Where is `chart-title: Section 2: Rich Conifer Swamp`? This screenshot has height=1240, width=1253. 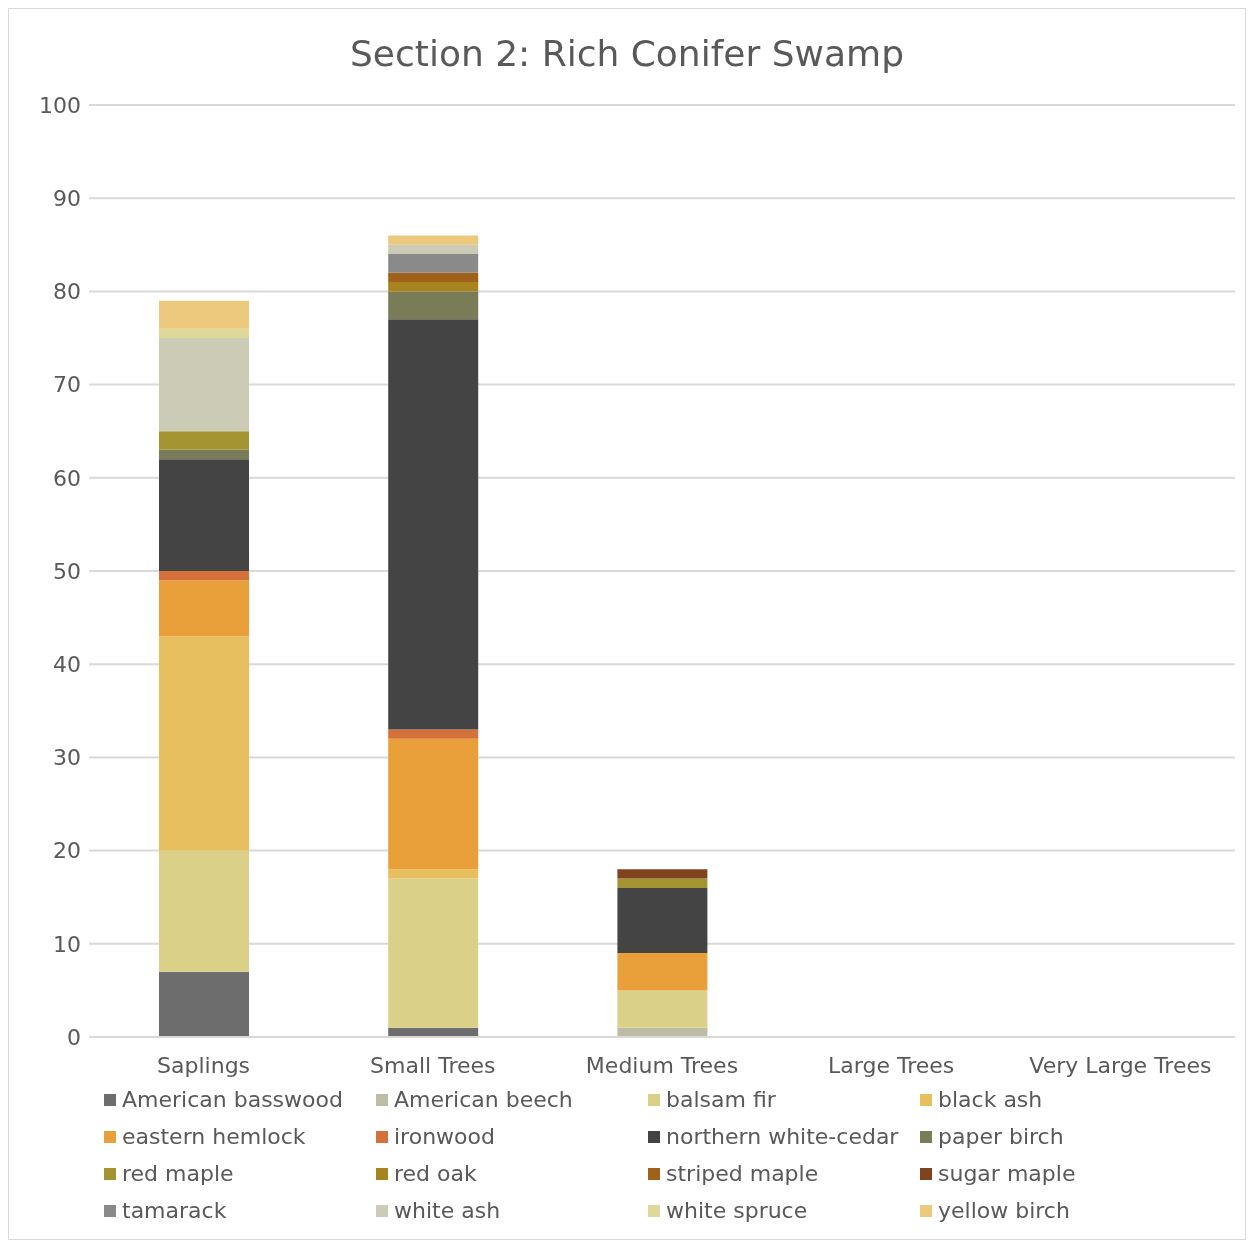
chart-title: Section 2: Rich Conifer Swamp is located at coordinates (627, 54).